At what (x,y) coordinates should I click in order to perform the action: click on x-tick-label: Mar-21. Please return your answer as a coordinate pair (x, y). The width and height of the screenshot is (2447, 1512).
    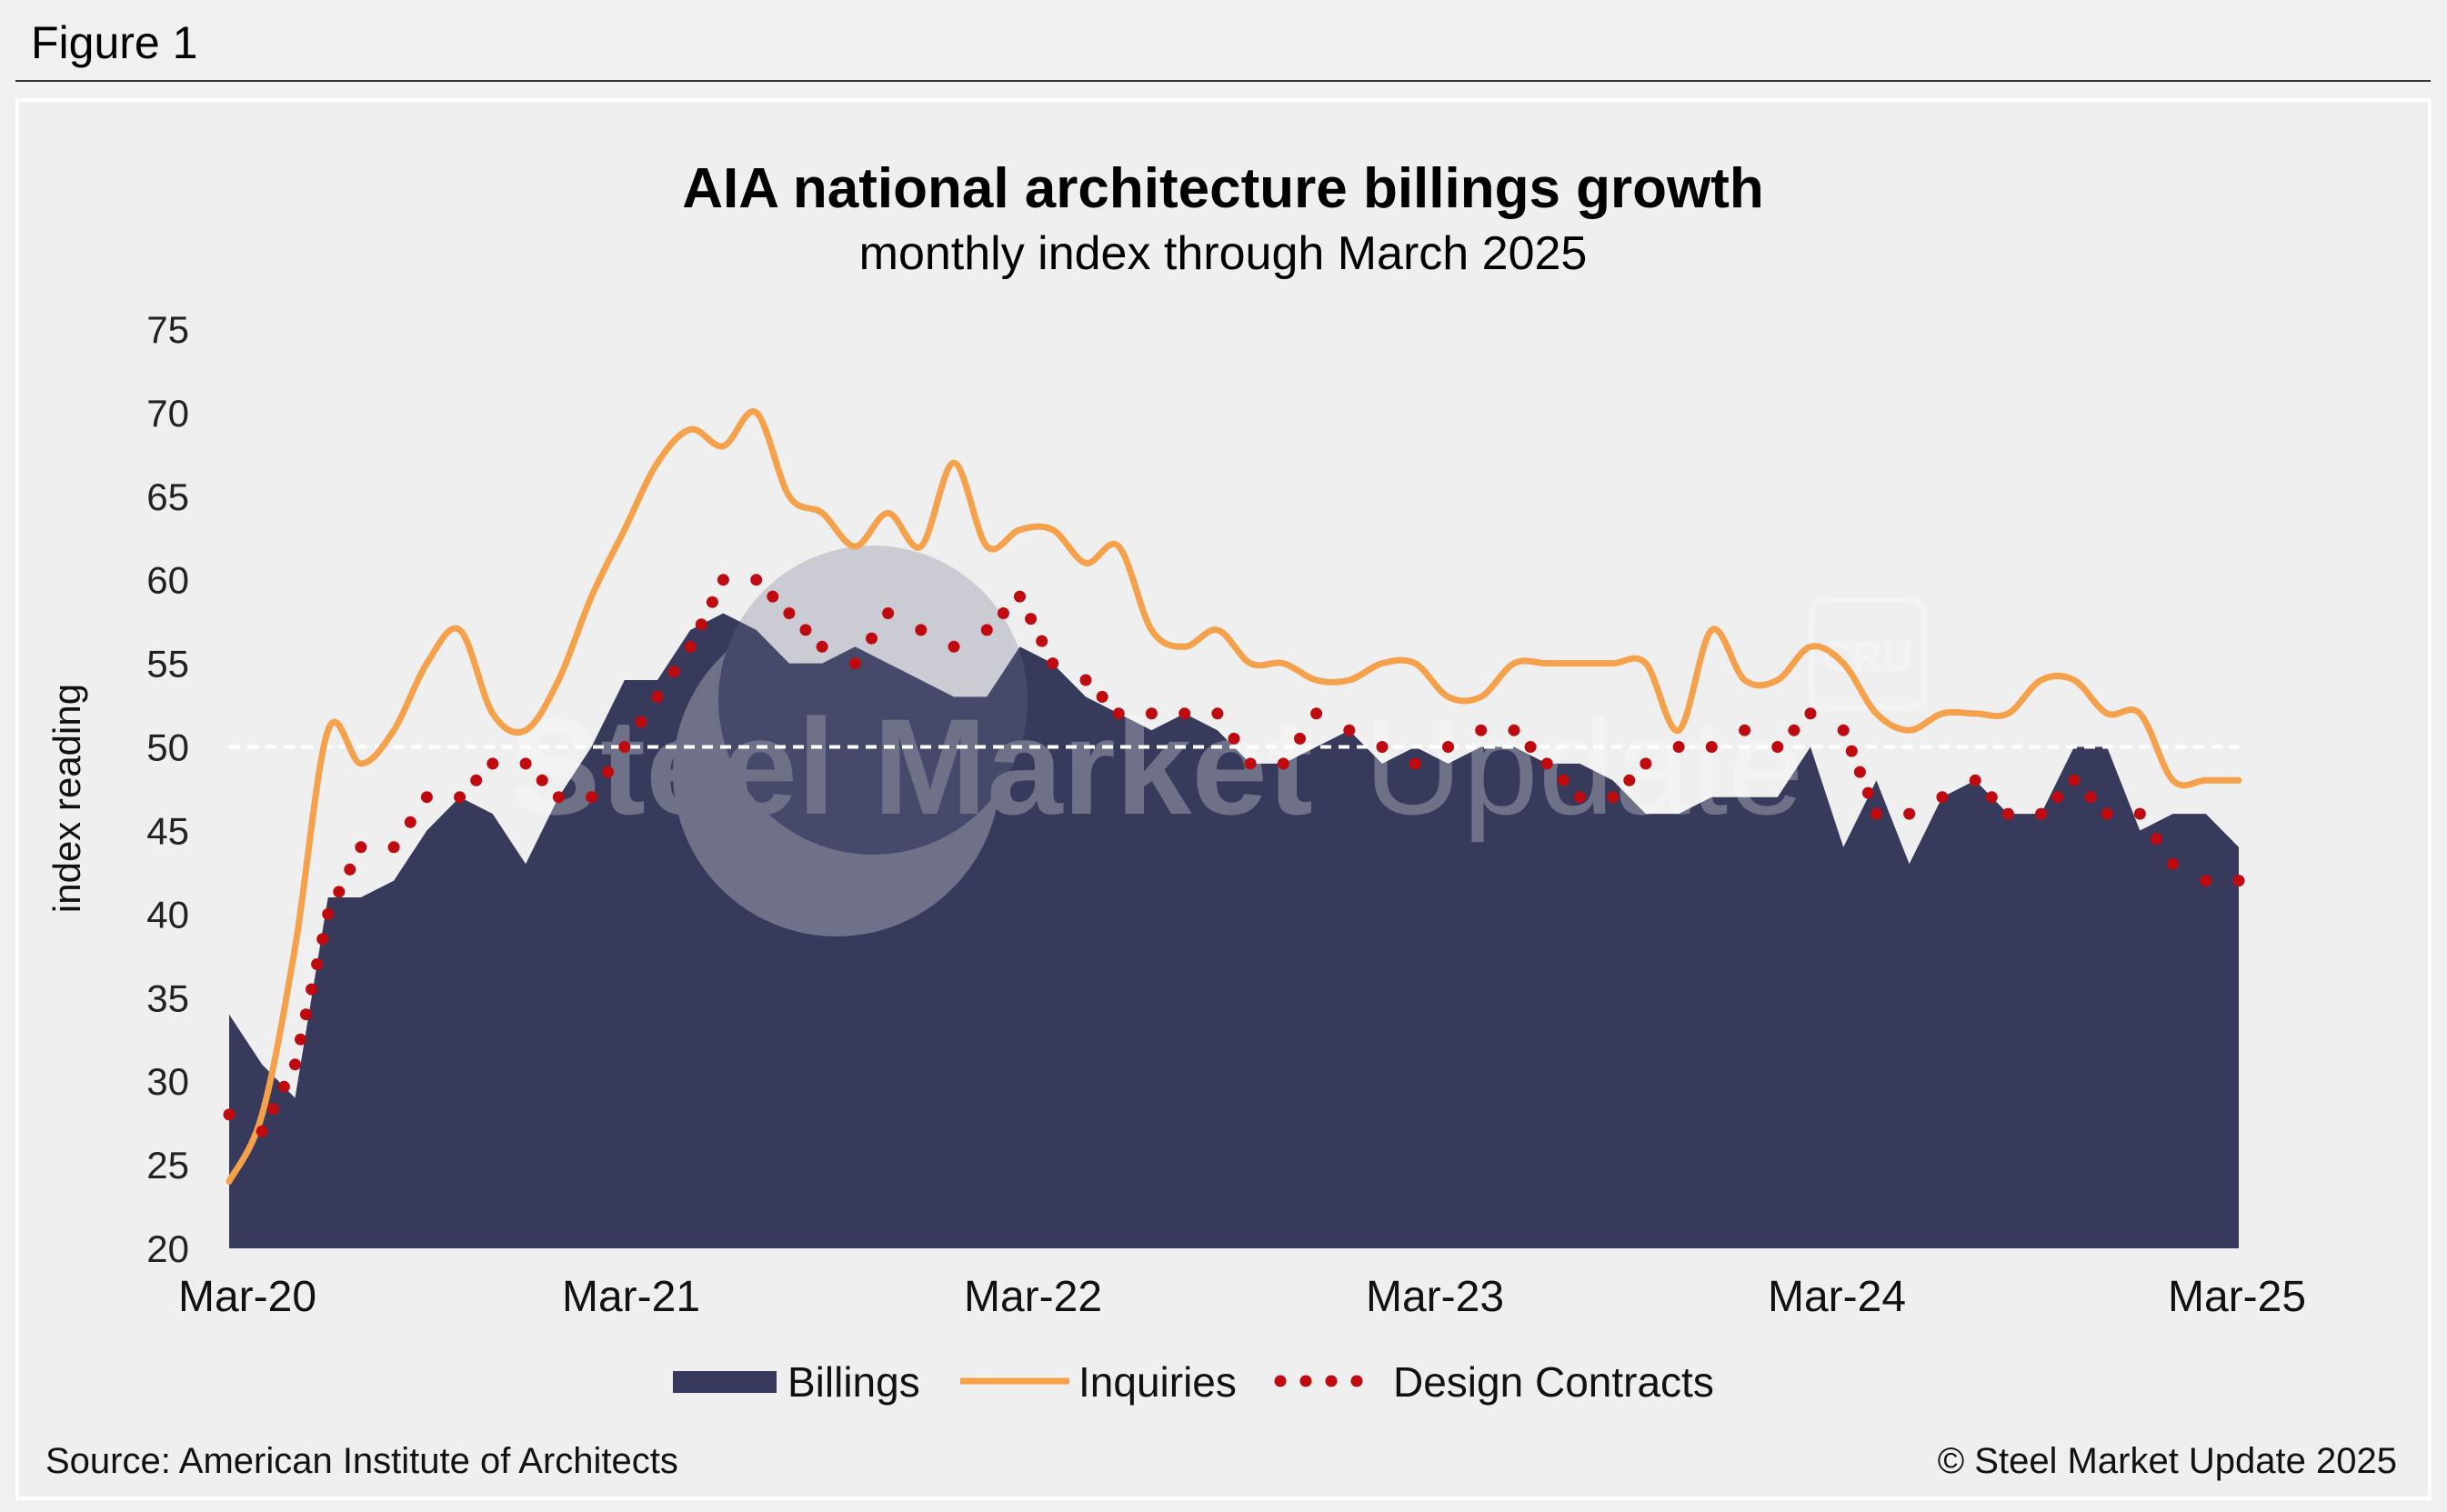
    Looking at the image, I should click on (631, 1297).